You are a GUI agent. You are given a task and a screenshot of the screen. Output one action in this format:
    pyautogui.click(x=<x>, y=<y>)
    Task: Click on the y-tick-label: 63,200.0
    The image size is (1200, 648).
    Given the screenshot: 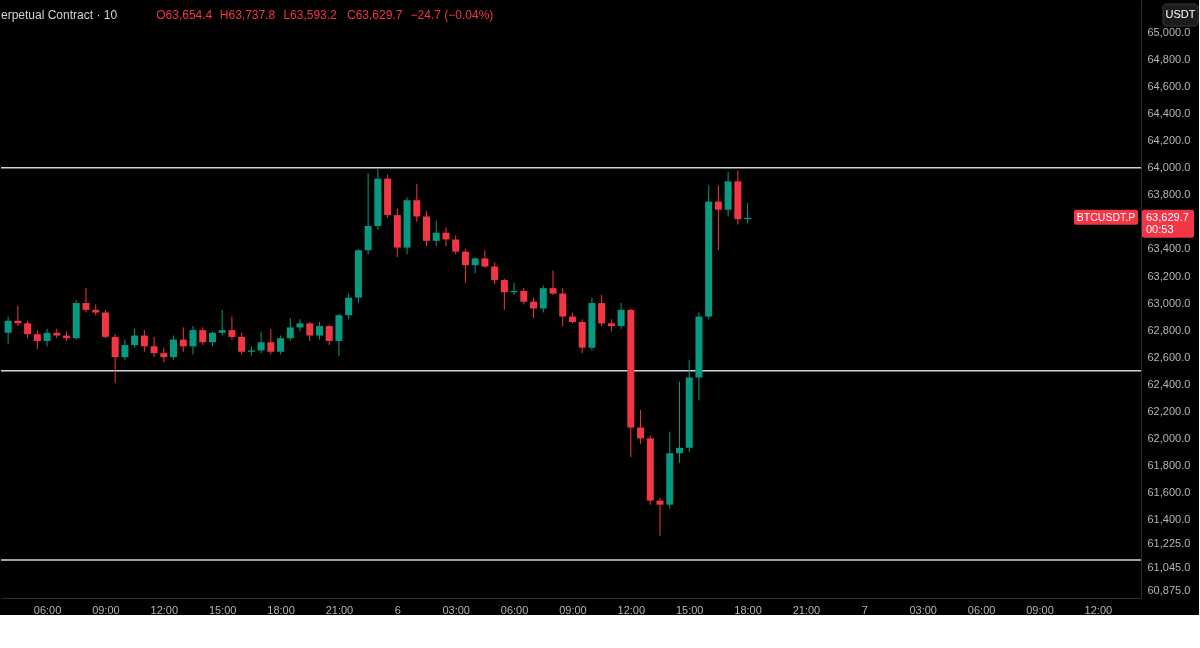 What is the action you would take?
    pyautogui.click(x=1169, y=275)
    